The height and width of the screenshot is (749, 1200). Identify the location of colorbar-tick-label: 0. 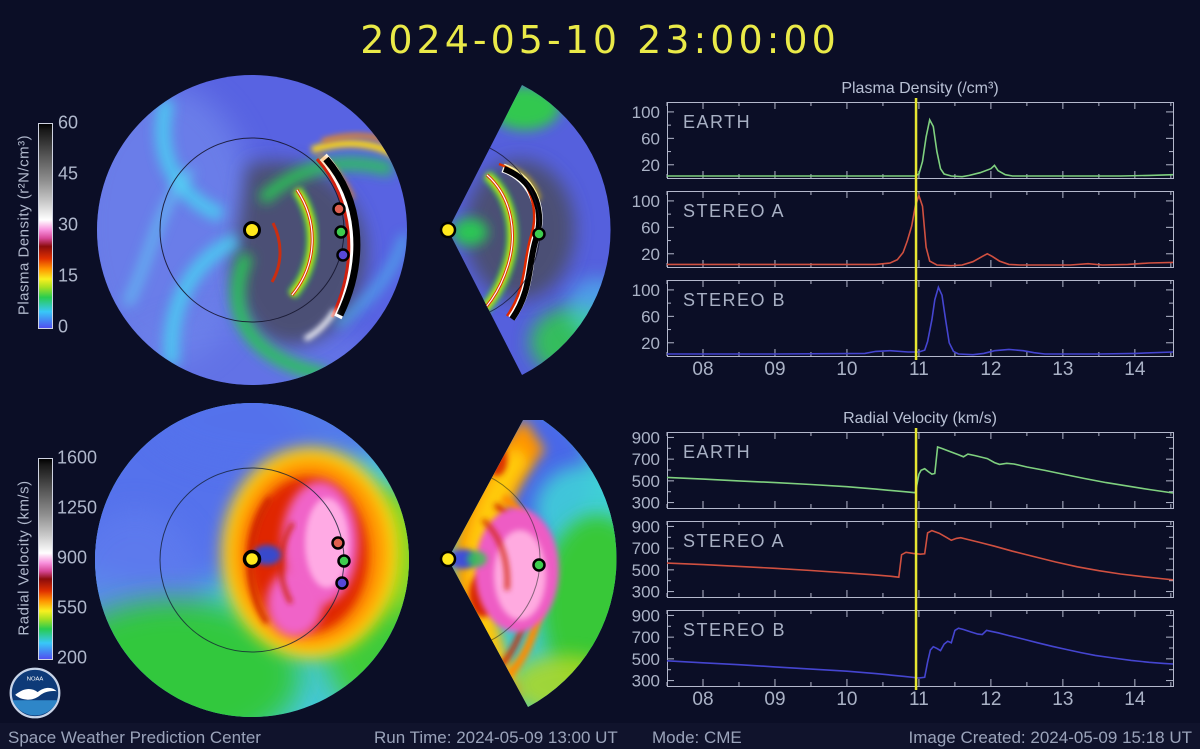
(63, 326).